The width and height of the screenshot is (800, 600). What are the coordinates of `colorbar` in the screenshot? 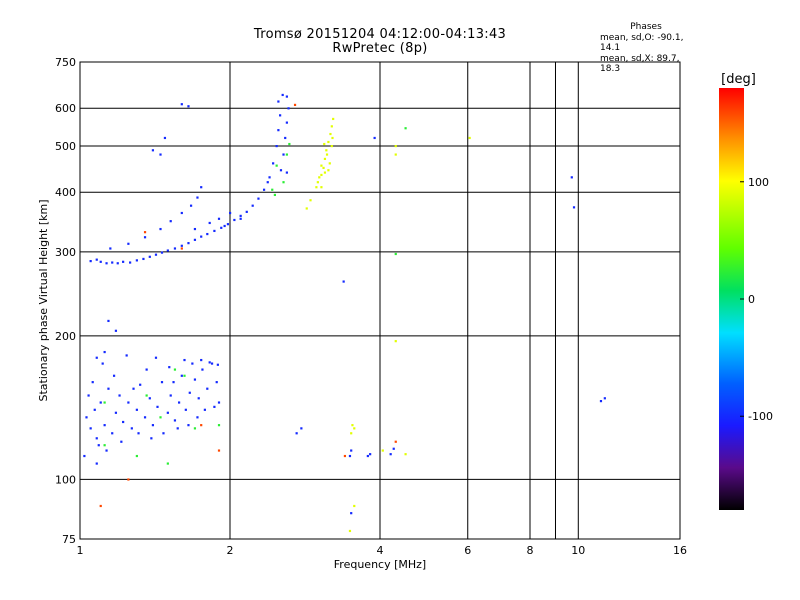 It's located at (731, 299).